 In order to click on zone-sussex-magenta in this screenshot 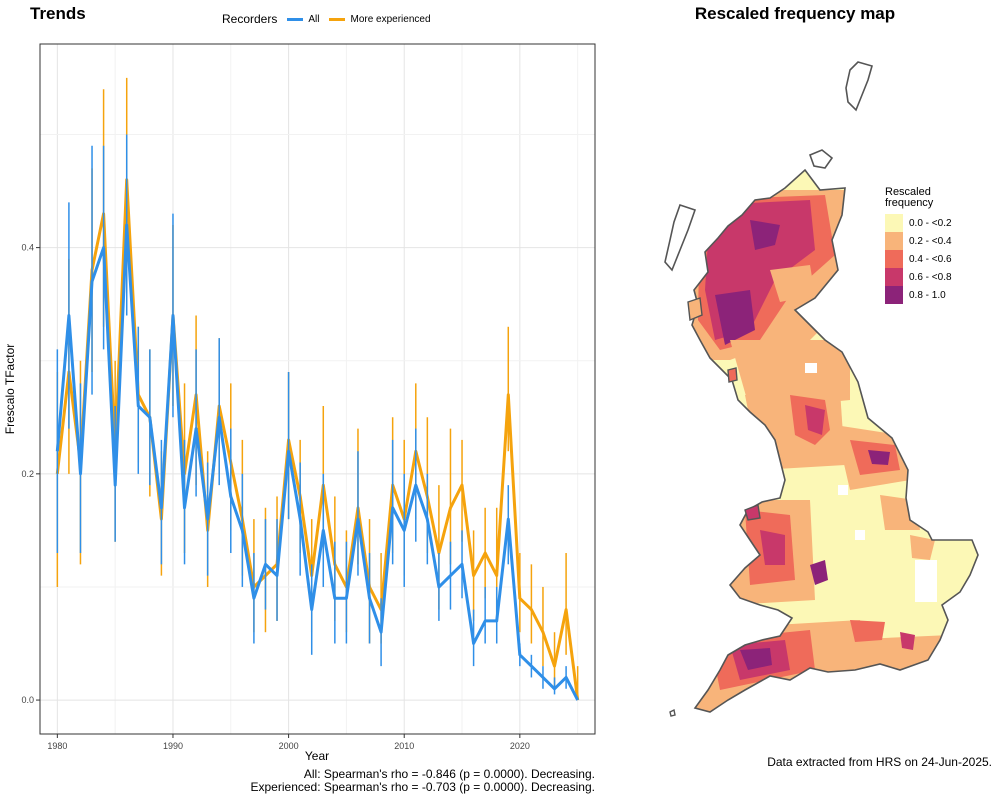, I will do `click(907, 641)`.